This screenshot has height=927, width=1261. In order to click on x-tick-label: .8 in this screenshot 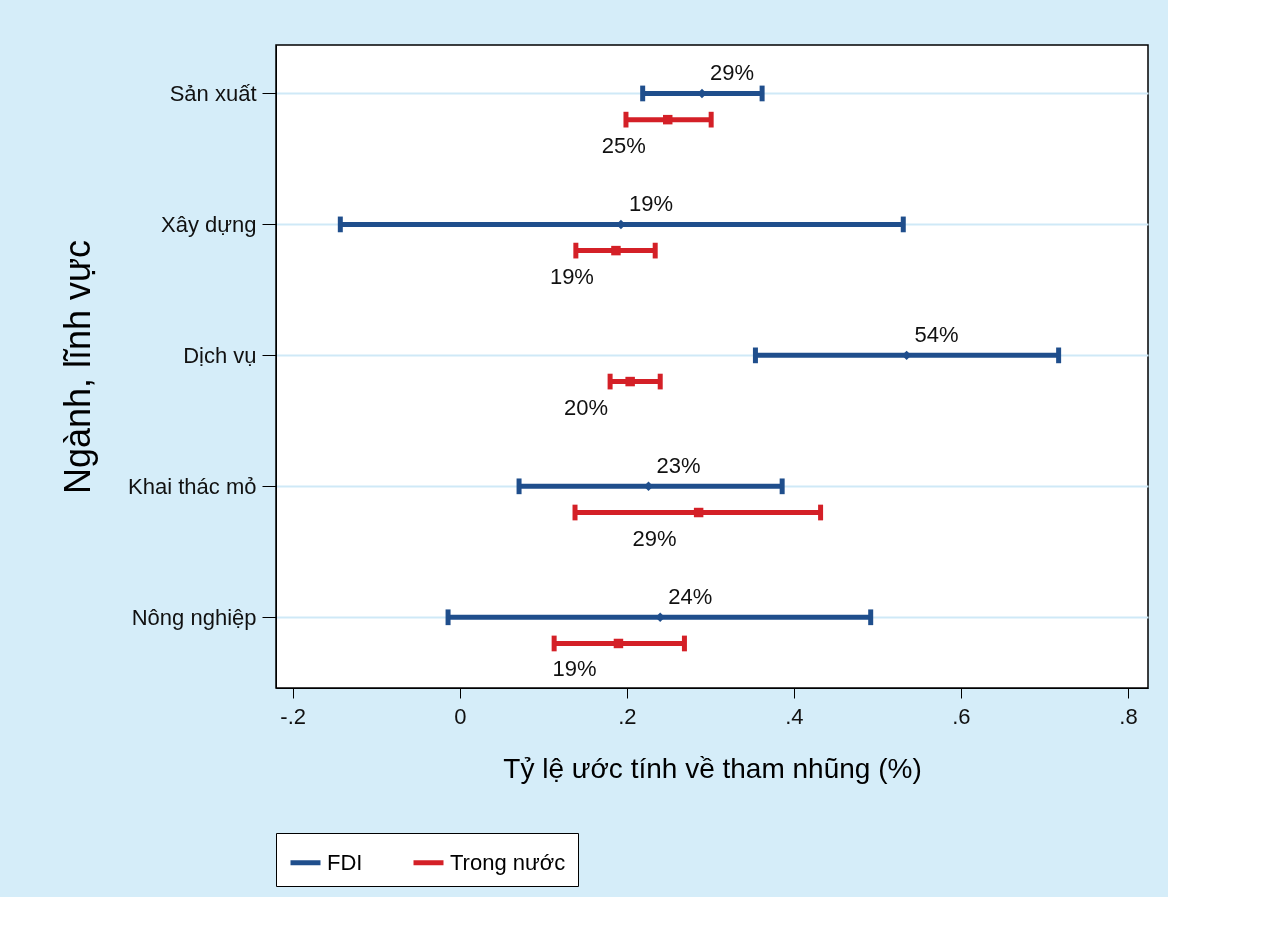, I will do `click(1128, 716)`.